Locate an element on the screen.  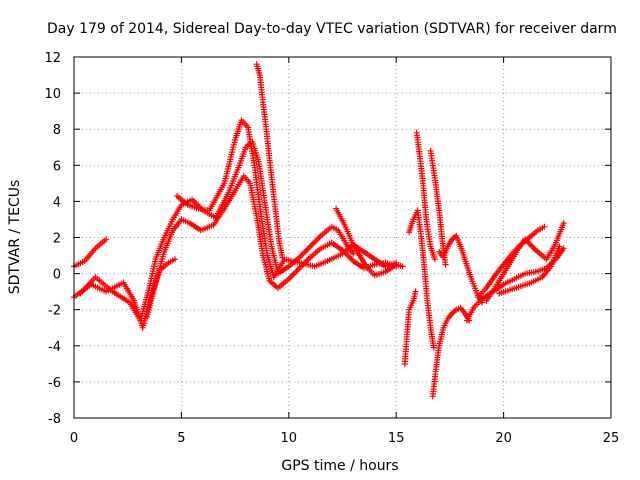
x-tick-label: 20 is located at coordinates (503, 438).